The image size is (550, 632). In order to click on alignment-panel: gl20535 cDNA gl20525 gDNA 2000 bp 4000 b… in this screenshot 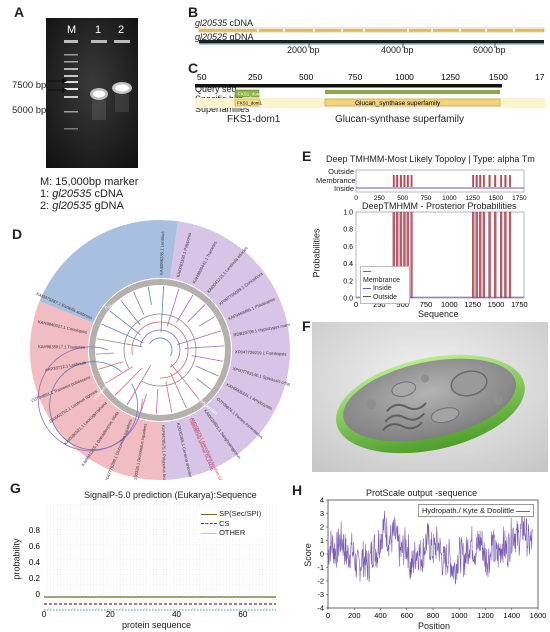, I will do `click(370, 38)`.